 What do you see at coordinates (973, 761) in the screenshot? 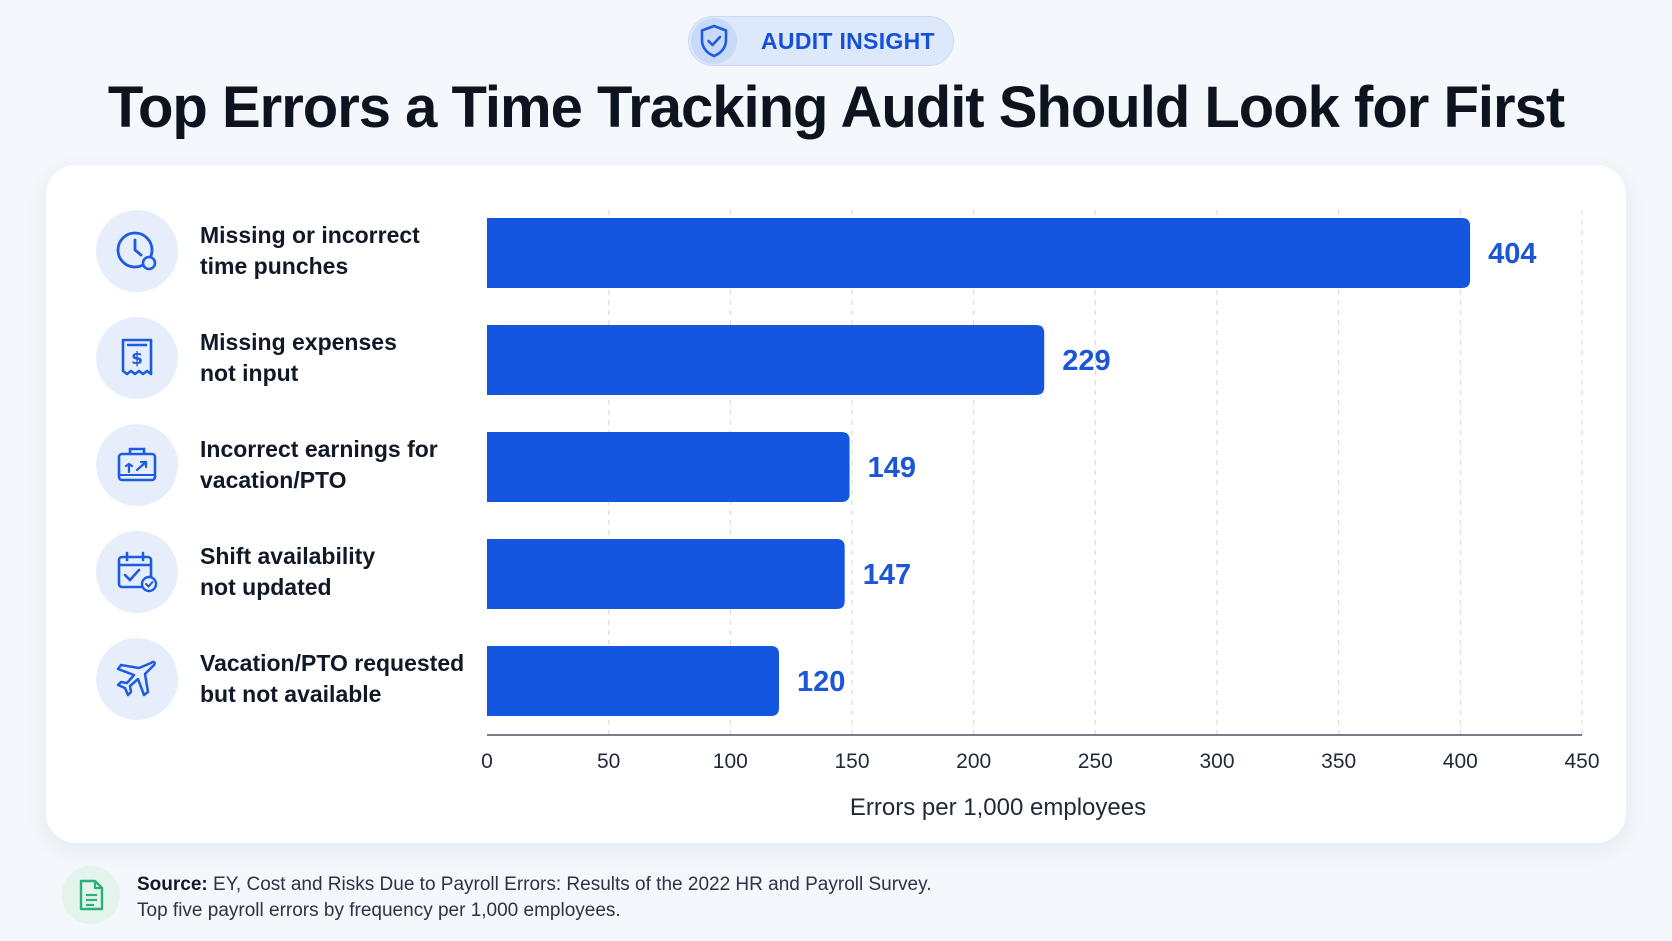
I see `x-tick-label: 200` at bounding box center [973, 761].